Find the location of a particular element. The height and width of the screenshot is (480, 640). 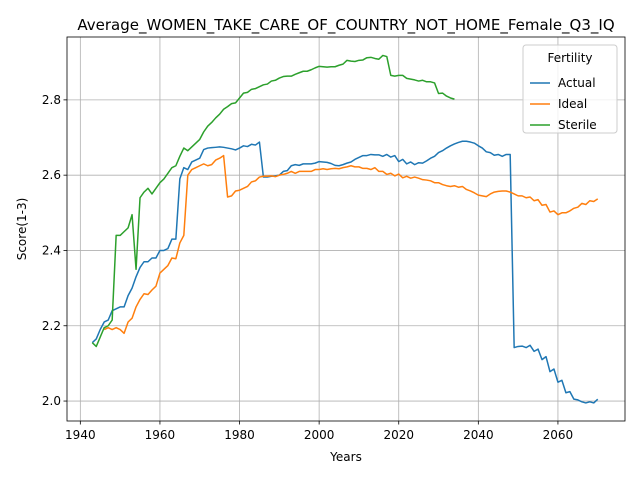

x-tick-label: 1980 is located at coordinates (239, 435).